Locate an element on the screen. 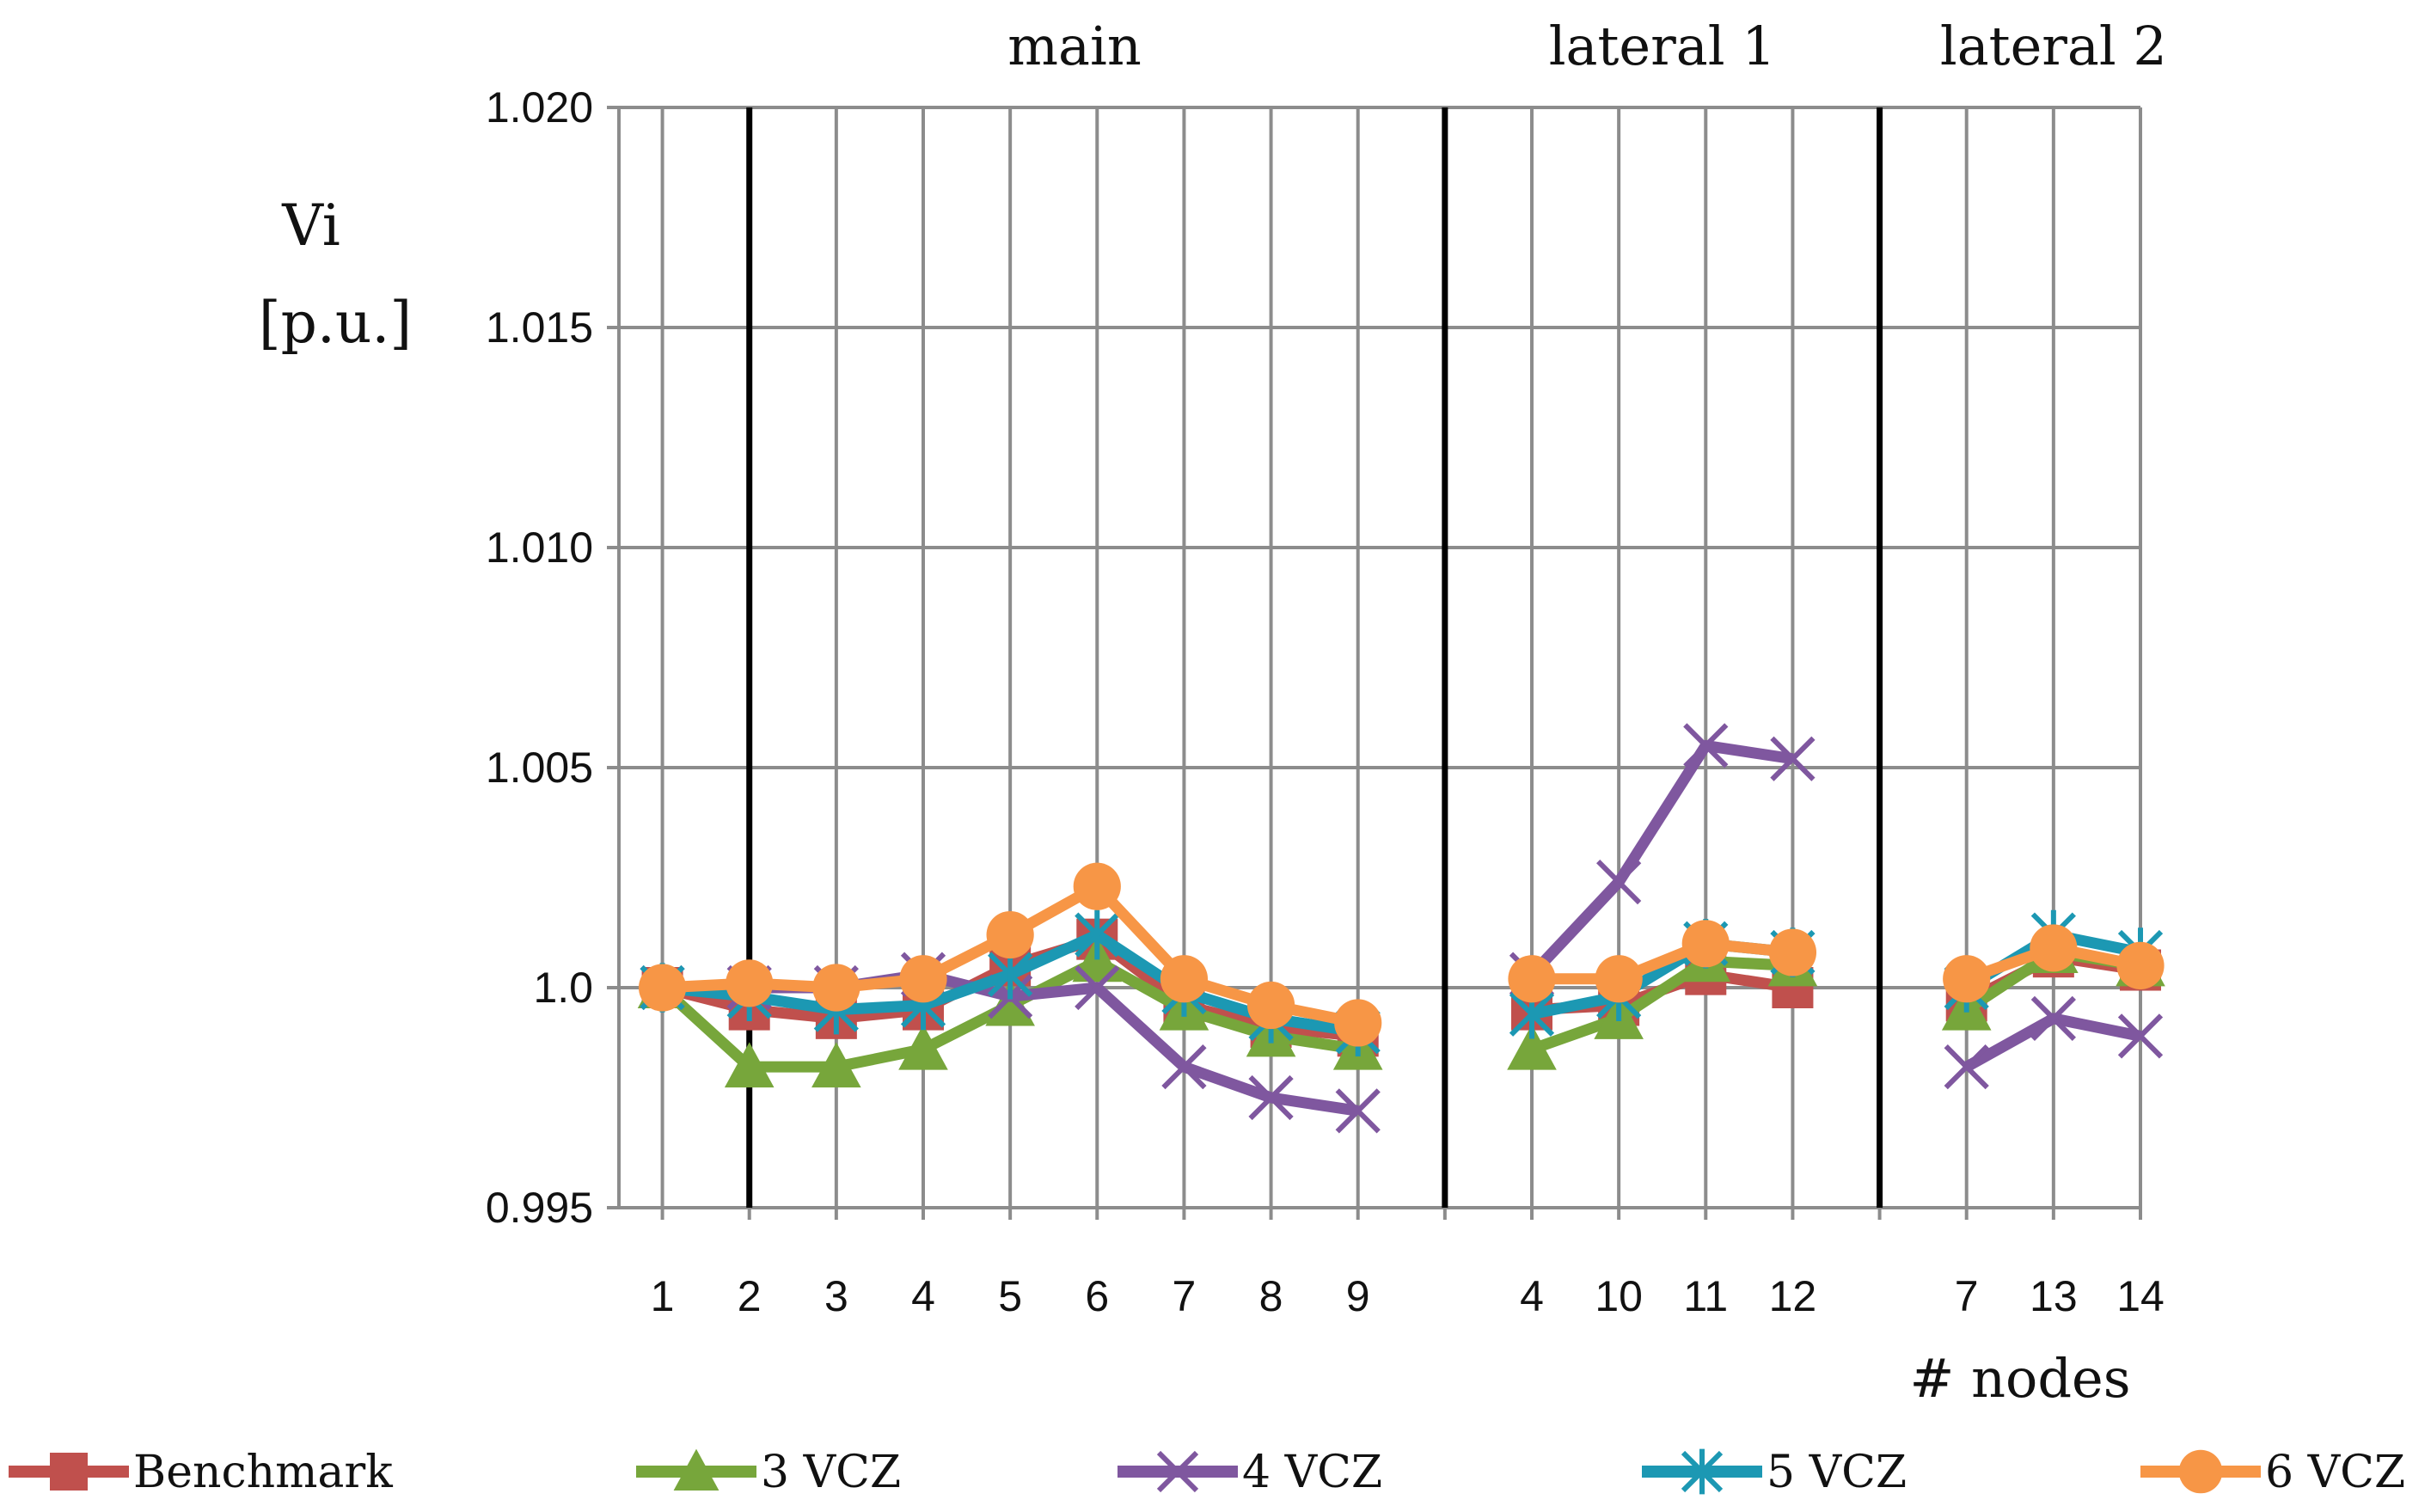 Image resolution: width=2431 pixels, height=1512 pixels. y-tick-label: 1.015 is located at coordinates (539, 327).